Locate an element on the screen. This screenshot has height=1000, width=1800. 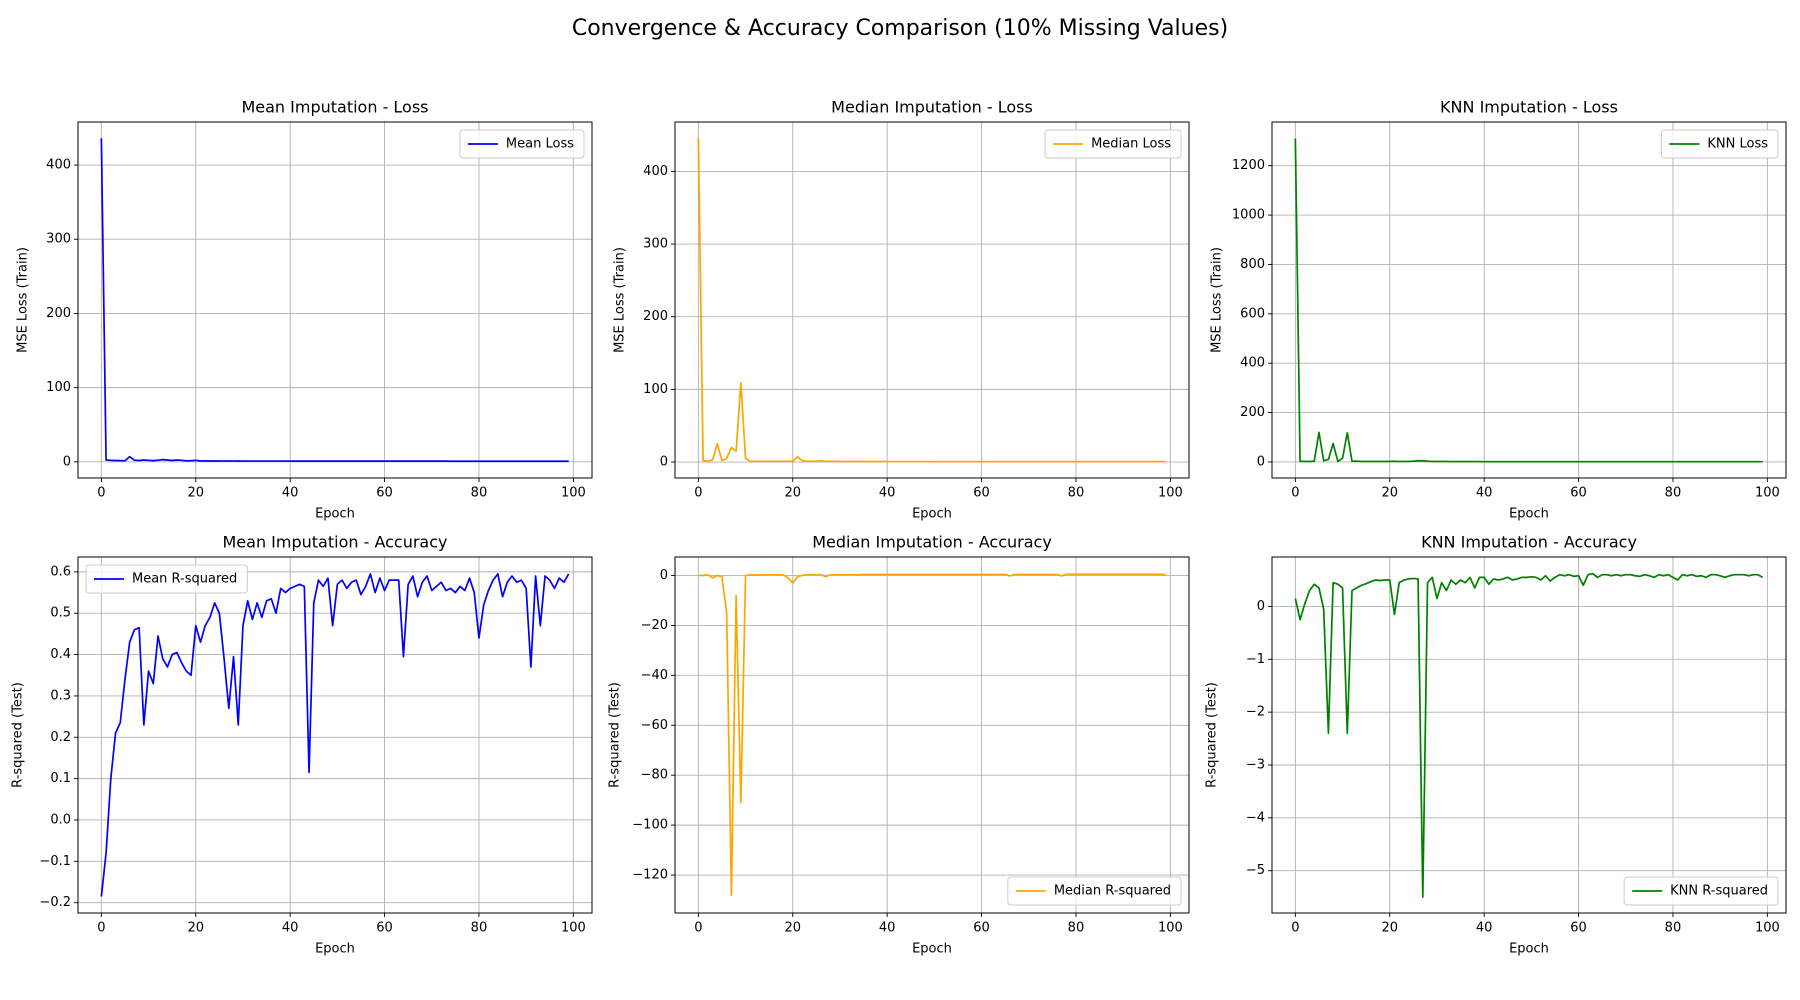
y-tick-label: −5 is located at coordinates (1255, 870).